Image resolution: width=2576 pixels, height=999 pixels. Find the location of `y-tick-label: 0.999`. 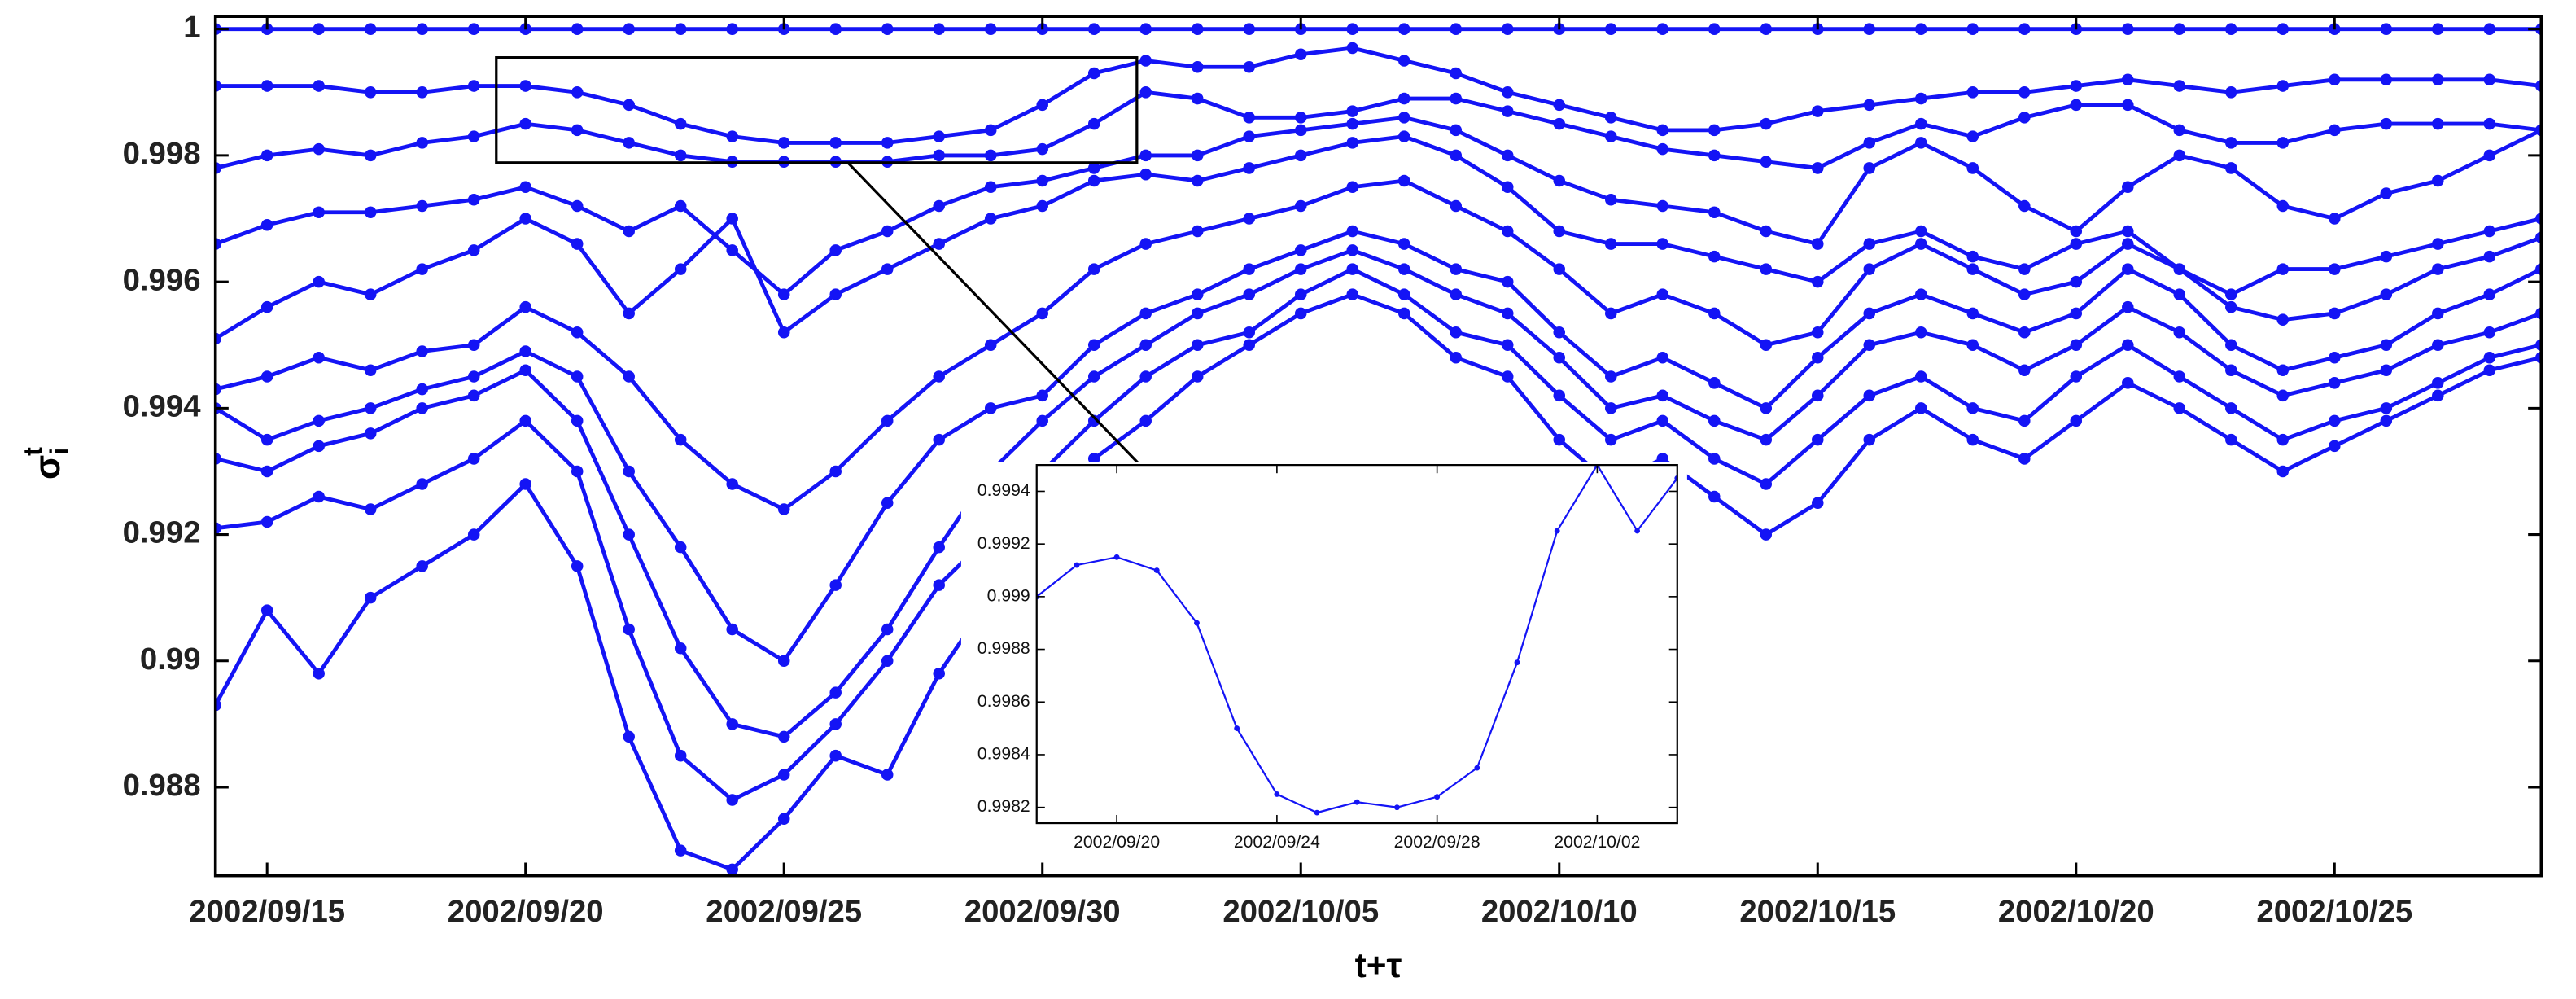

y-tick-label: 0.999 is located at coordinates (1008, 595).